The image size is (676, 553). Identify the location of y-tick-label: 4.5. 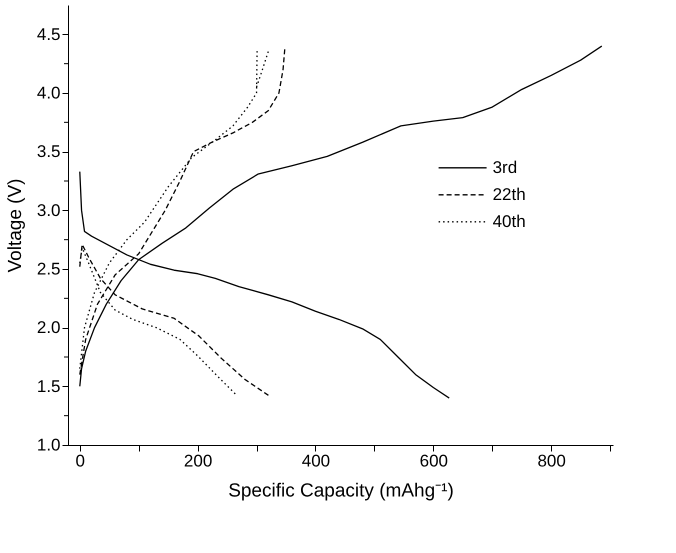
(48, 34).